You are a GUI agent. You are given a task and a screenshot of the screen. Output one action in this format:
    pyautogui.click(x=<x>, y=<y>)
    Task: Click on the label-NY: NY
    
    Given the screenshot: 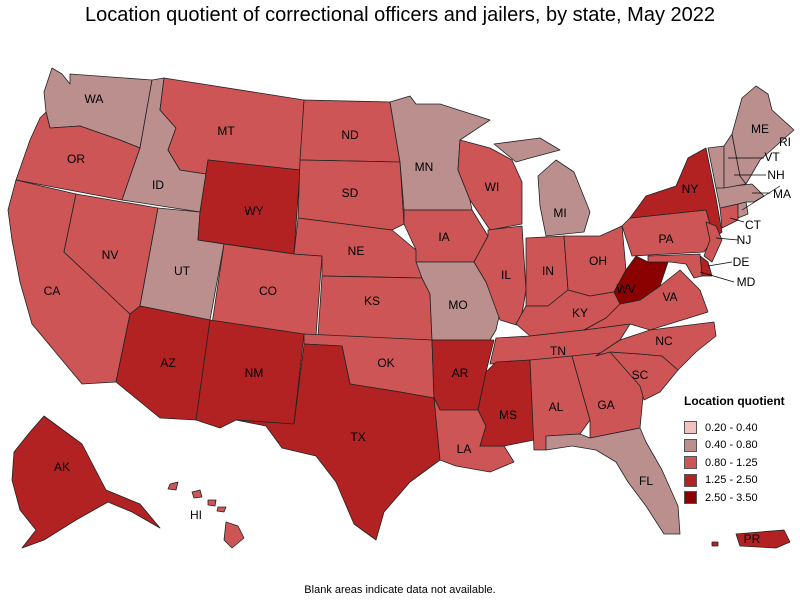 What is the action you would take?
    pyautogui.click(x=690, y=189)
    